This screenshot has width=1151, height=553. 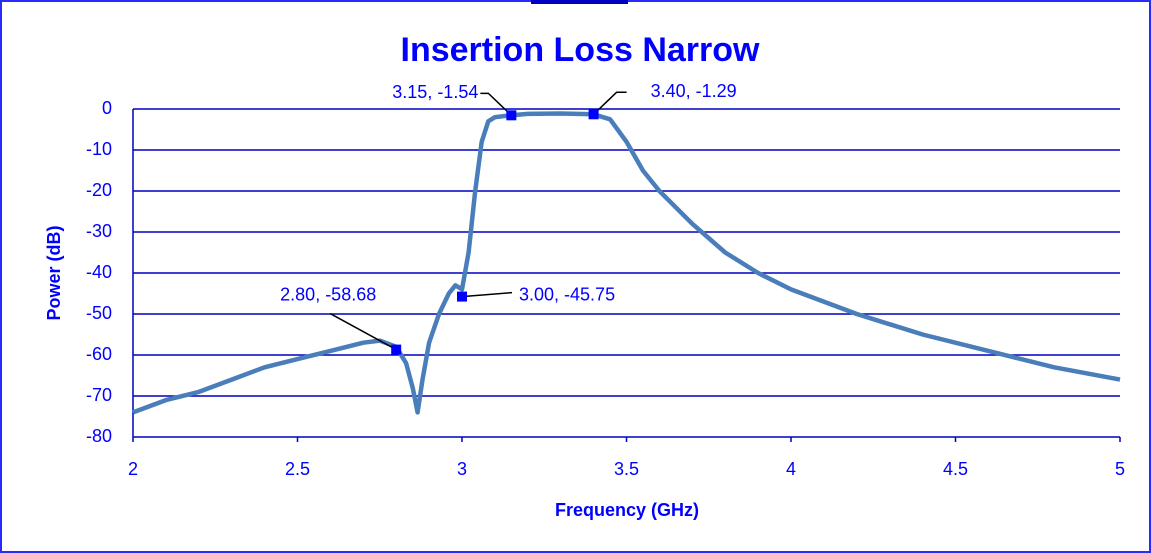 What do you see at coordinates (626, 469) in the screenshot?
I see `x-tick-label: 3.5` at bounding box center [626, 469].